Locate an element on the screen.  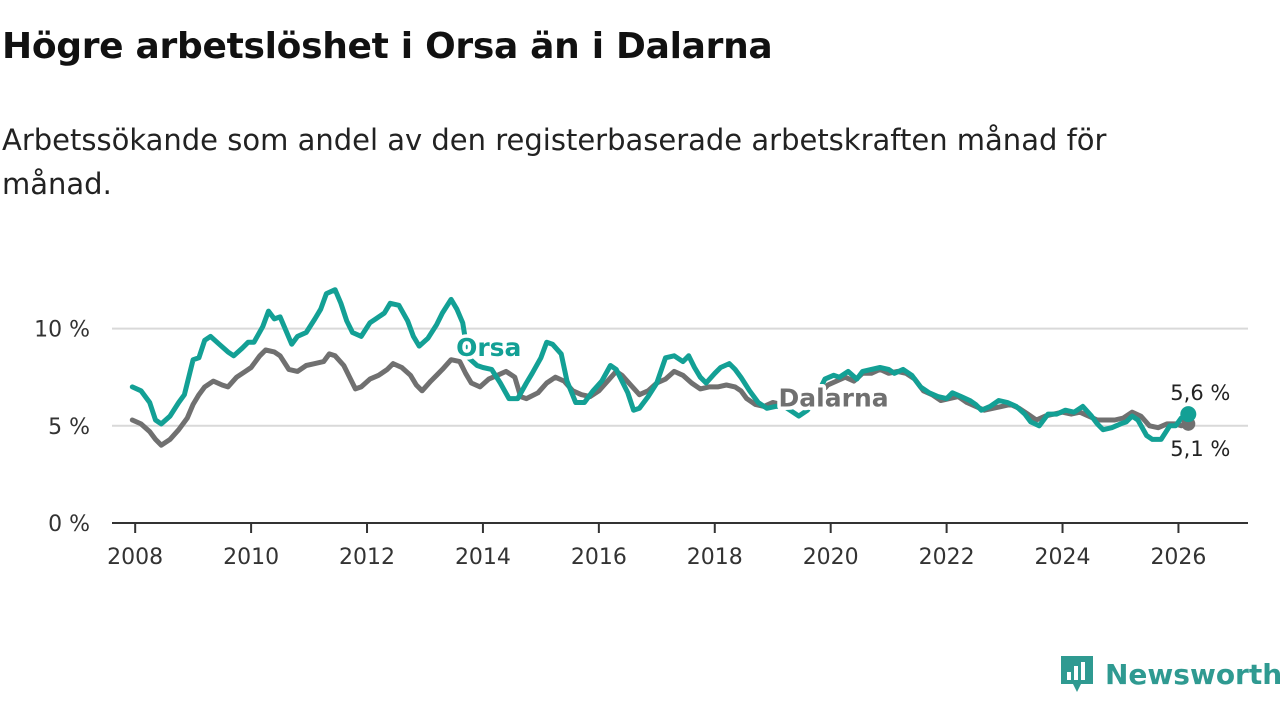
x-tick-label: 2022 is located at coordinates (947, 557).